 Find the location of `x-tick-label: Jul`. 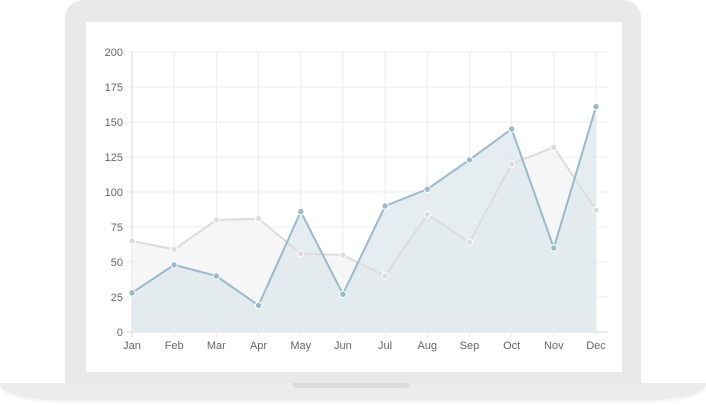

x-tick-label: Jul is located at coordinates (385, 346).